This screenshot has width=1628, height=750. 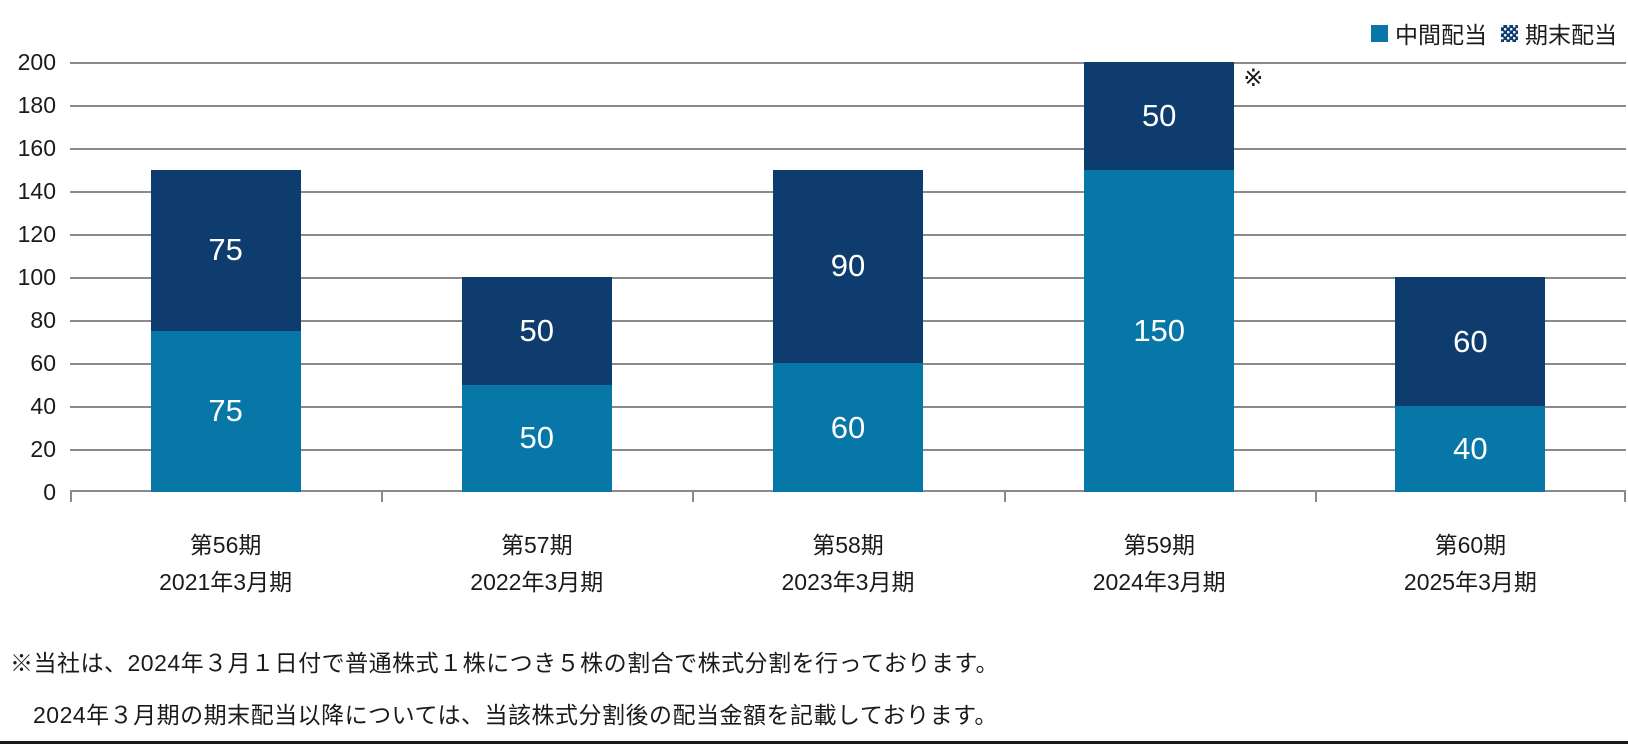 I want to click on bar-value-label: 40, so click(x=1470, y=448).